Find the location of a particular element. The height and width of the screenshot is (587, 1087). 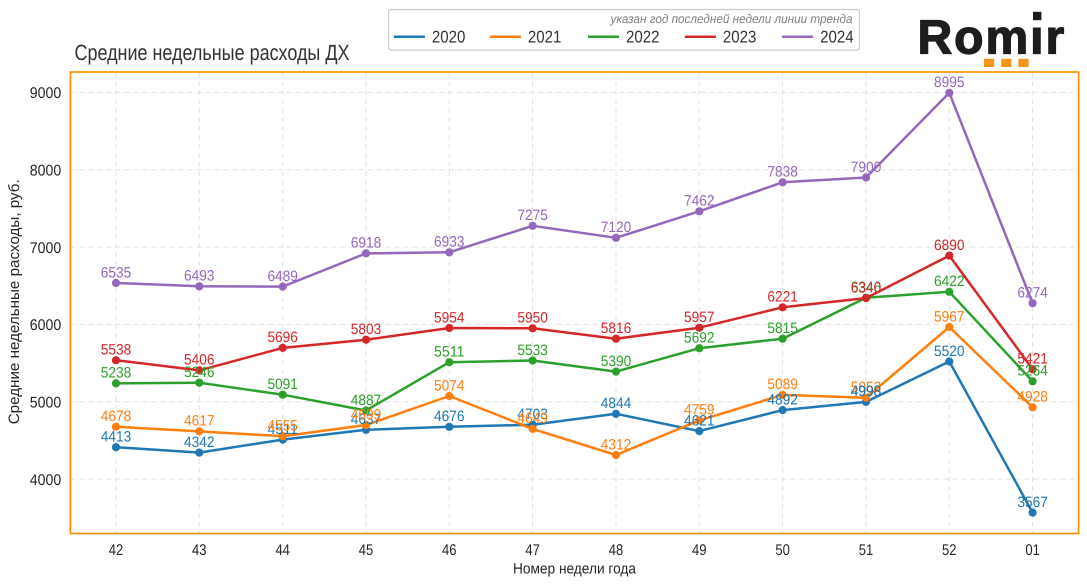

svg-text: 5246 is located at coordinates (199, 372).